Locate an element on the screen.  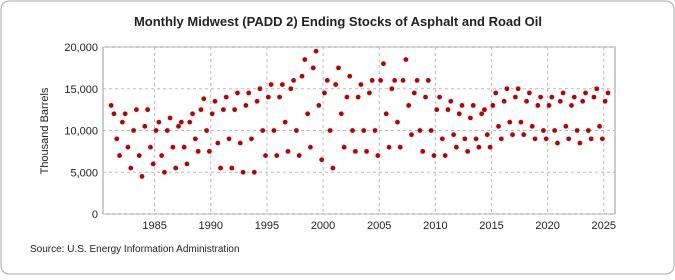
y-tick-label: 5,000 is located at coordinates (84, 173).